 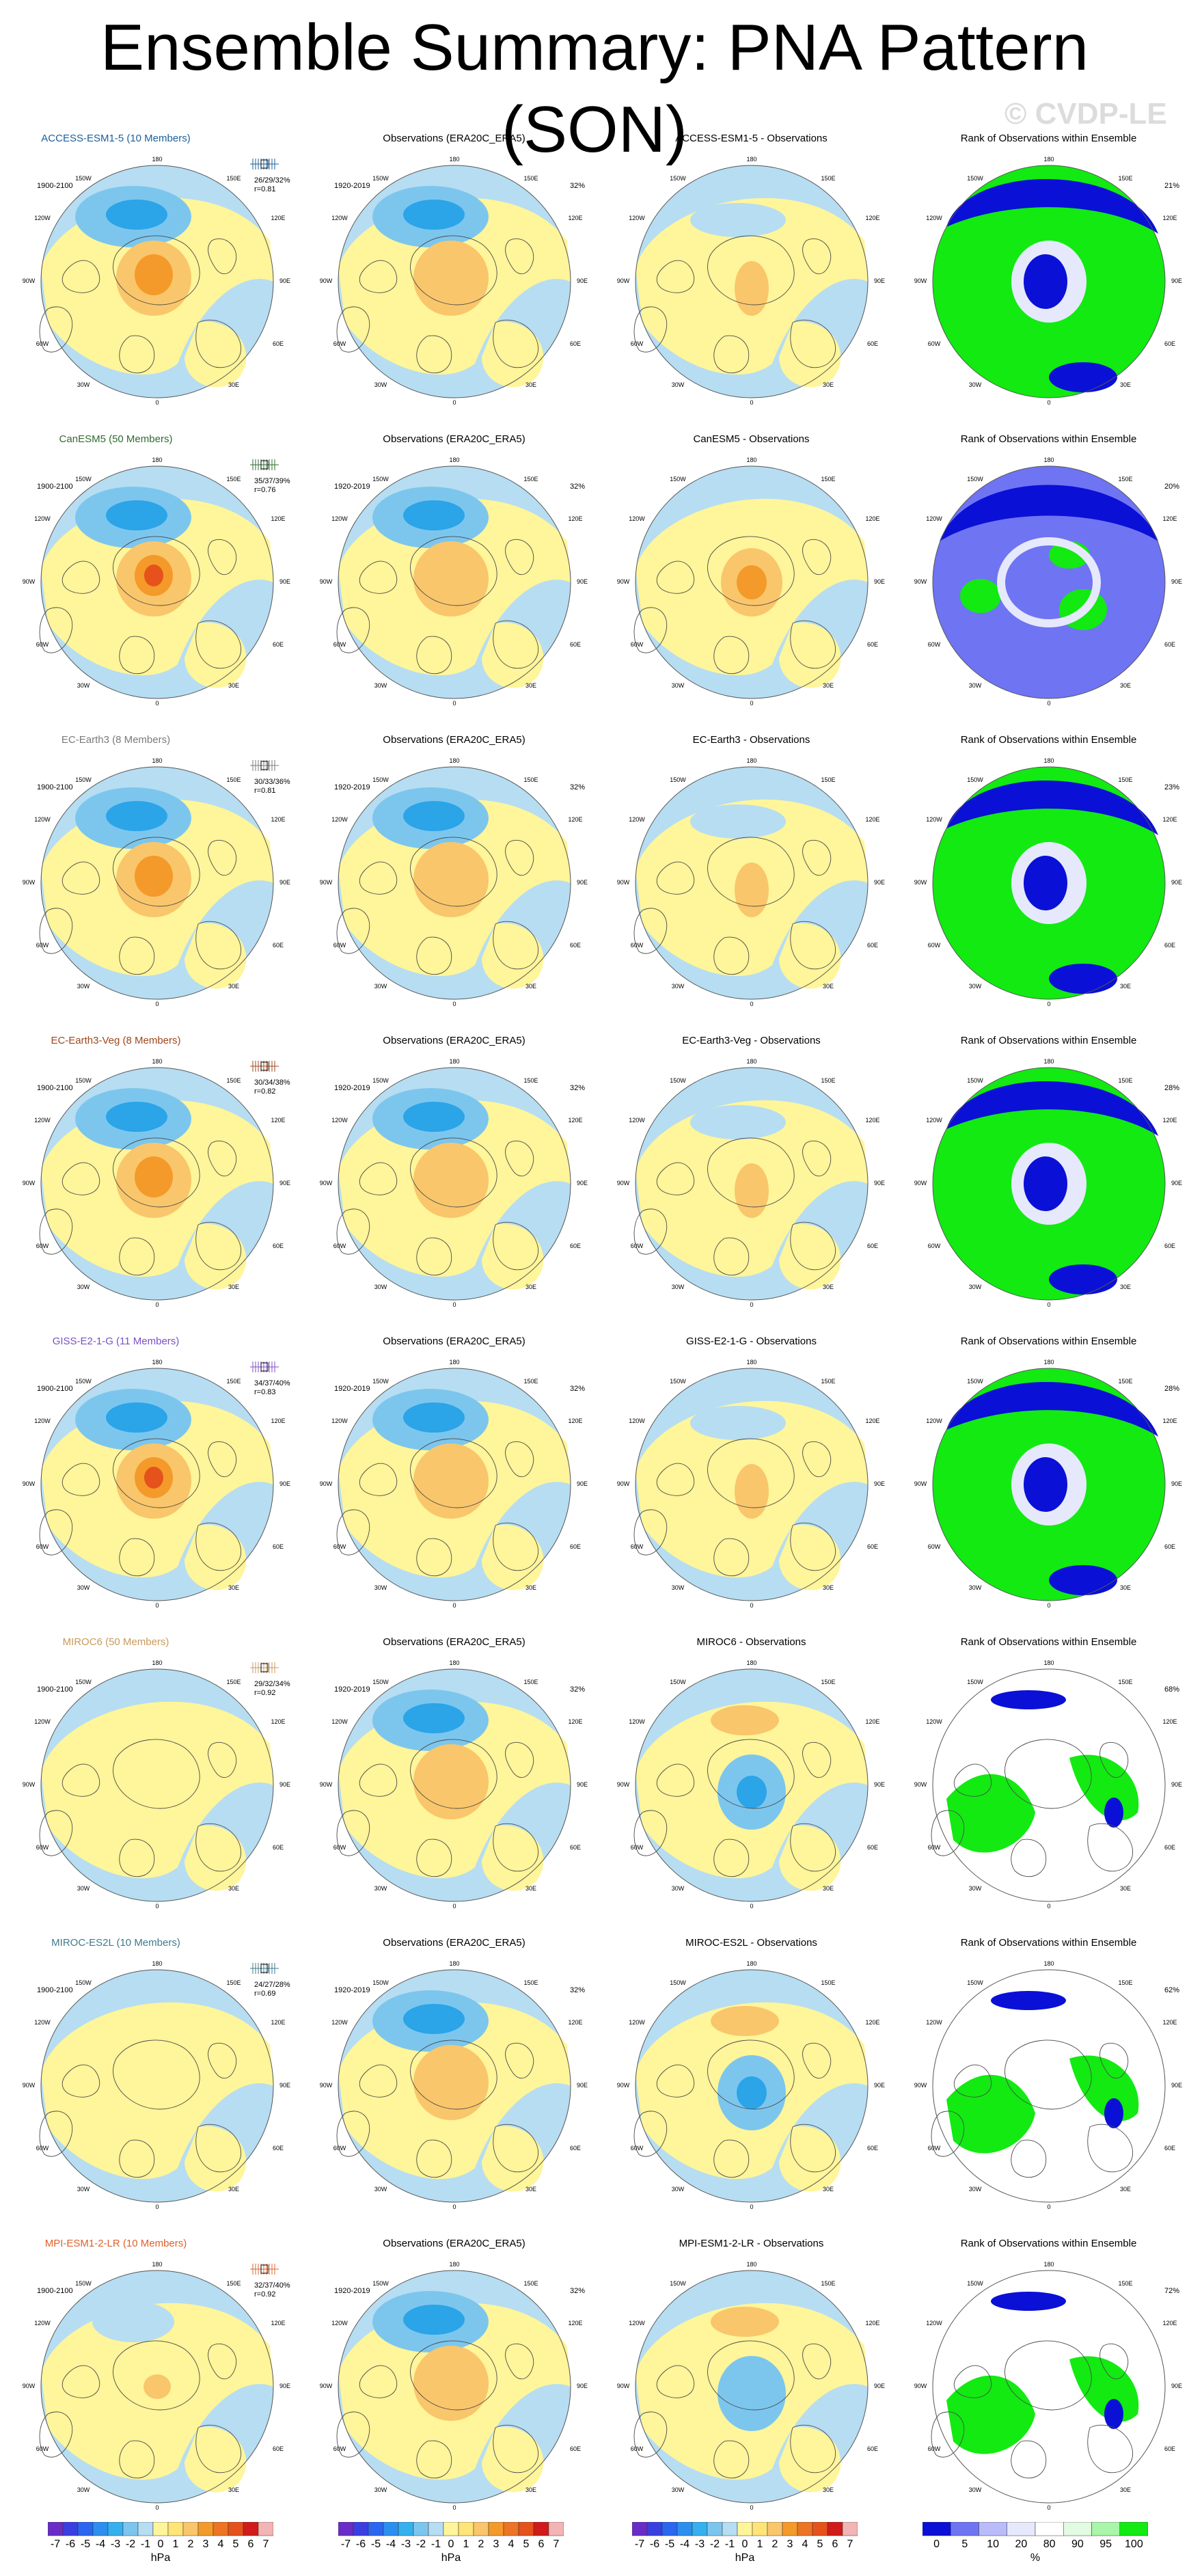 I want to click on watermark: © CVDP-LE, so click(x=1085, y=114).